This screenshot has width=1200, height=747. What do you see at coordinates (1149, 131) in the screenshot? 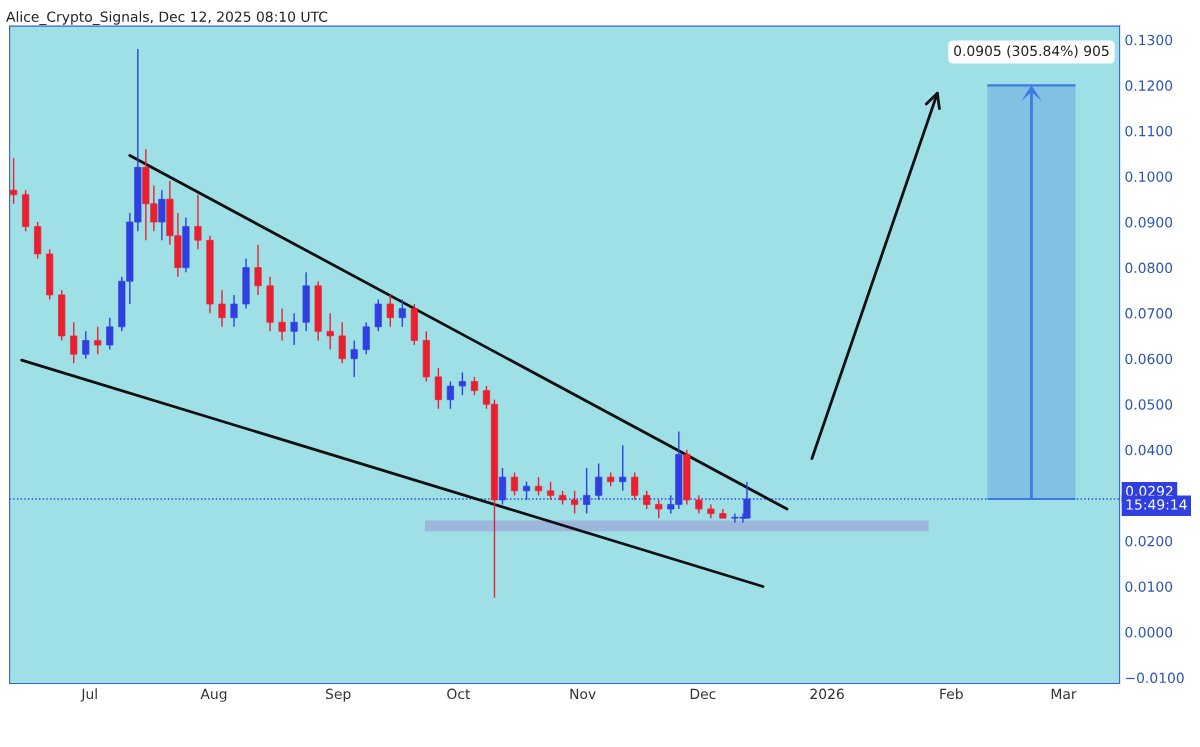
I see `y-tick-label: 0.1100` at bounding box center [1149, 131].